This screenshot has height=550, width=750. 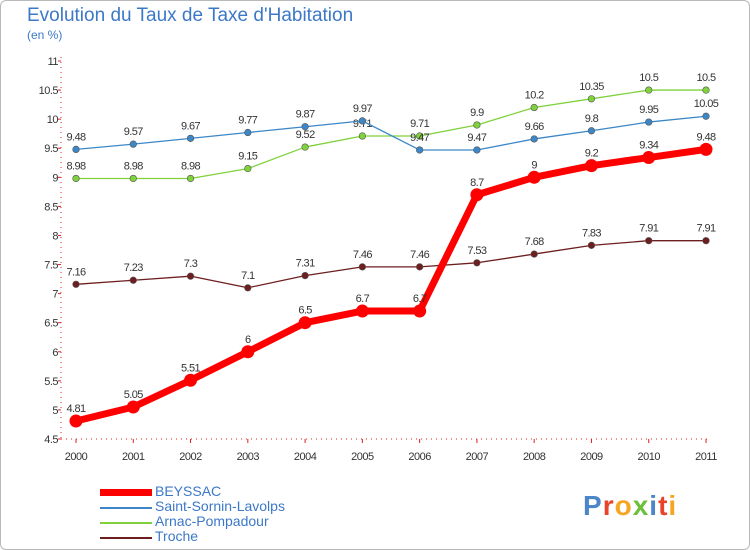 I want to click on data-label: 9.48, so click(x=705, y=137).